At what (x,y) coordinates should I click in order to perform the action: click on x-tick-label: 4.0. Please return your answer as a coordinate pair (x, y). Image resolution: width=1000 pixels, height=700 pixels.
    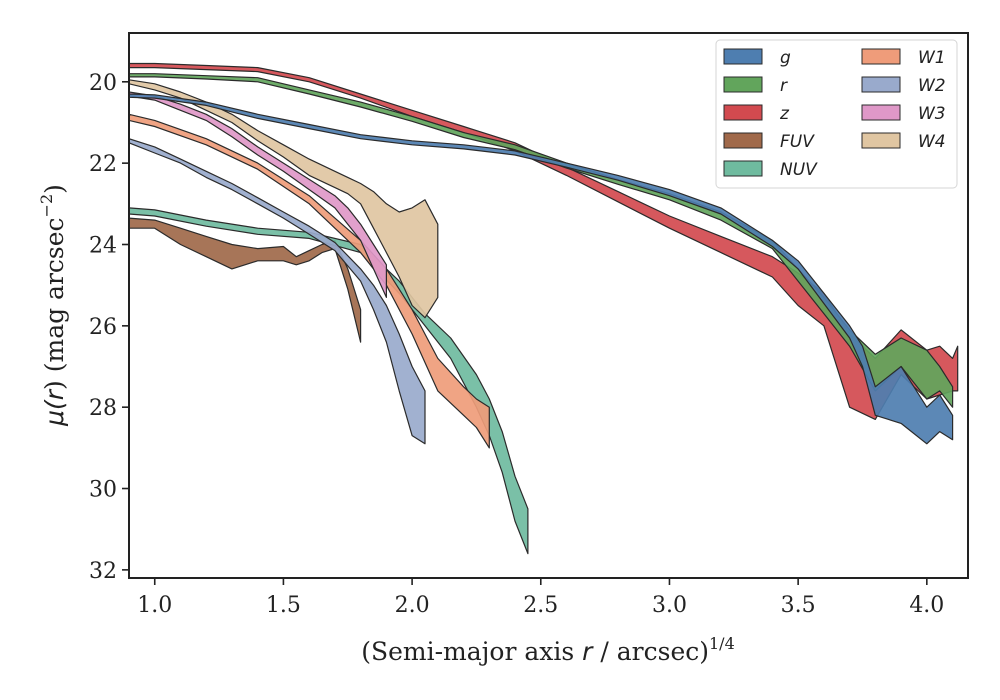
    Looking at the image, I should click on (926, 605).